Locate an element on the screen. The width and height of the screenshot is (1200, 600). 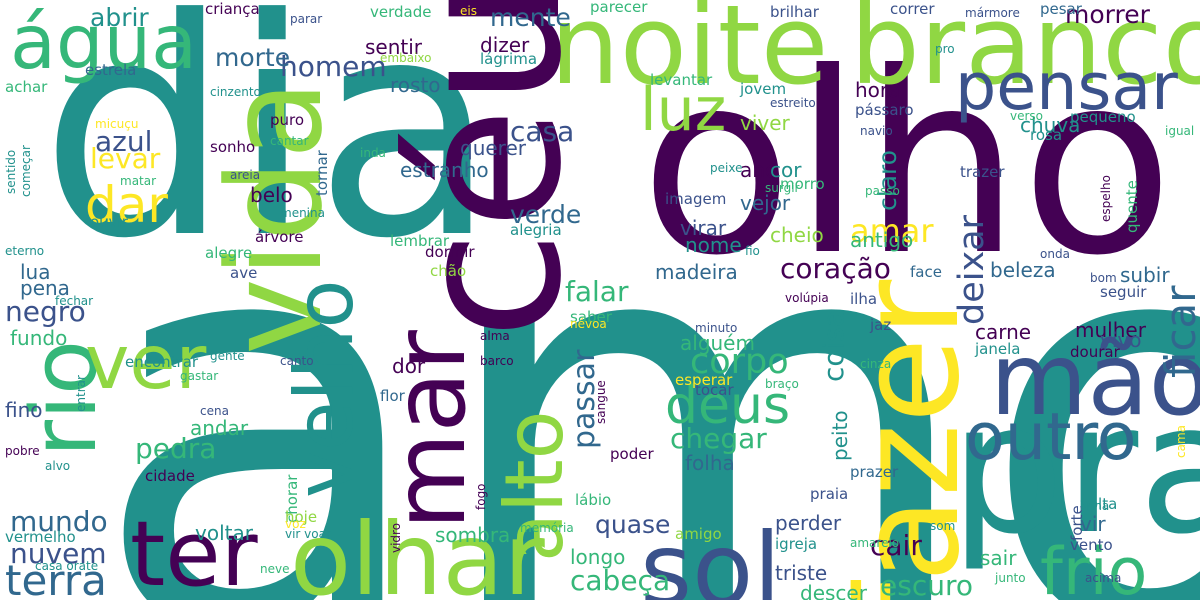
word-menina: menina is located at coordinates (302, 213).